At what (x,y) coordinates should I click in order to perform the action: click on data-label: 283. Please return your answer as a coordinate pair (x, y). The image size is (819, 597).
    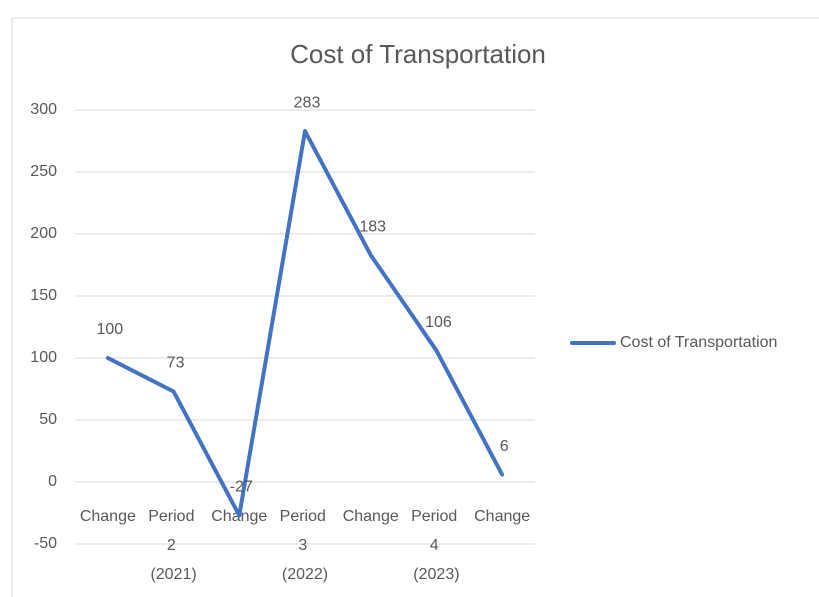
    Looking at the image, I should click on (307, 102).